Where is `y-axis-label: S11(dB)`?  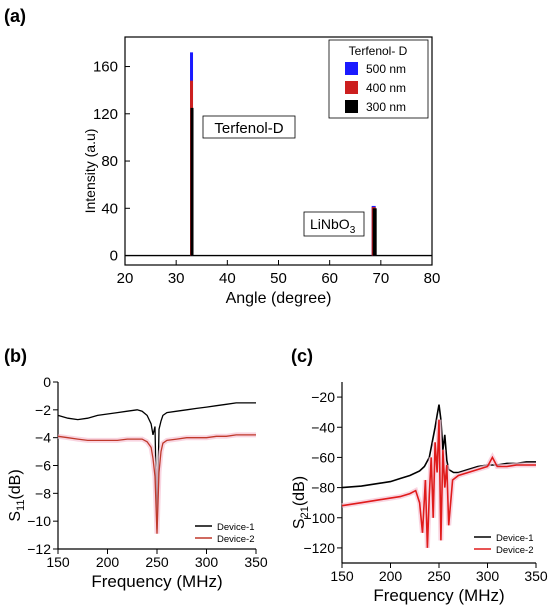 y-axis-label: S11(dB) is located at coordinates (17, 495).